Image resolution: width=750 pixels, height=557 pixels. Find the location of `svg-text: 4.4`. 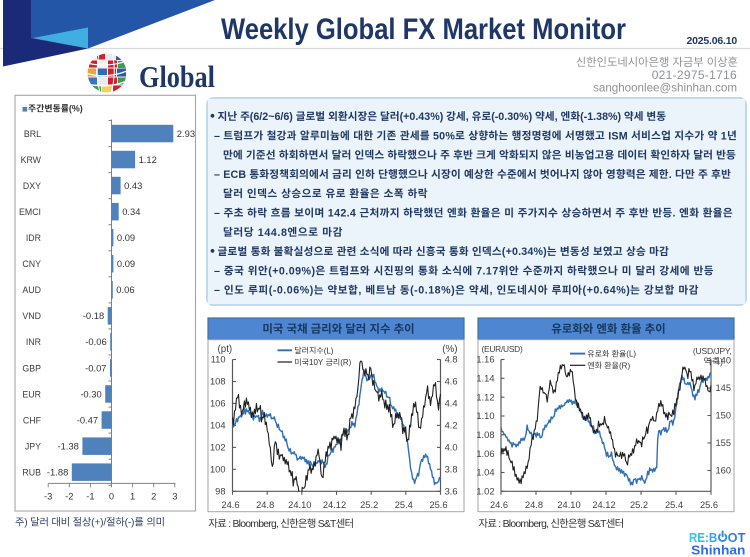

svg-text: 4.4 is located at coordinates (451, 404).